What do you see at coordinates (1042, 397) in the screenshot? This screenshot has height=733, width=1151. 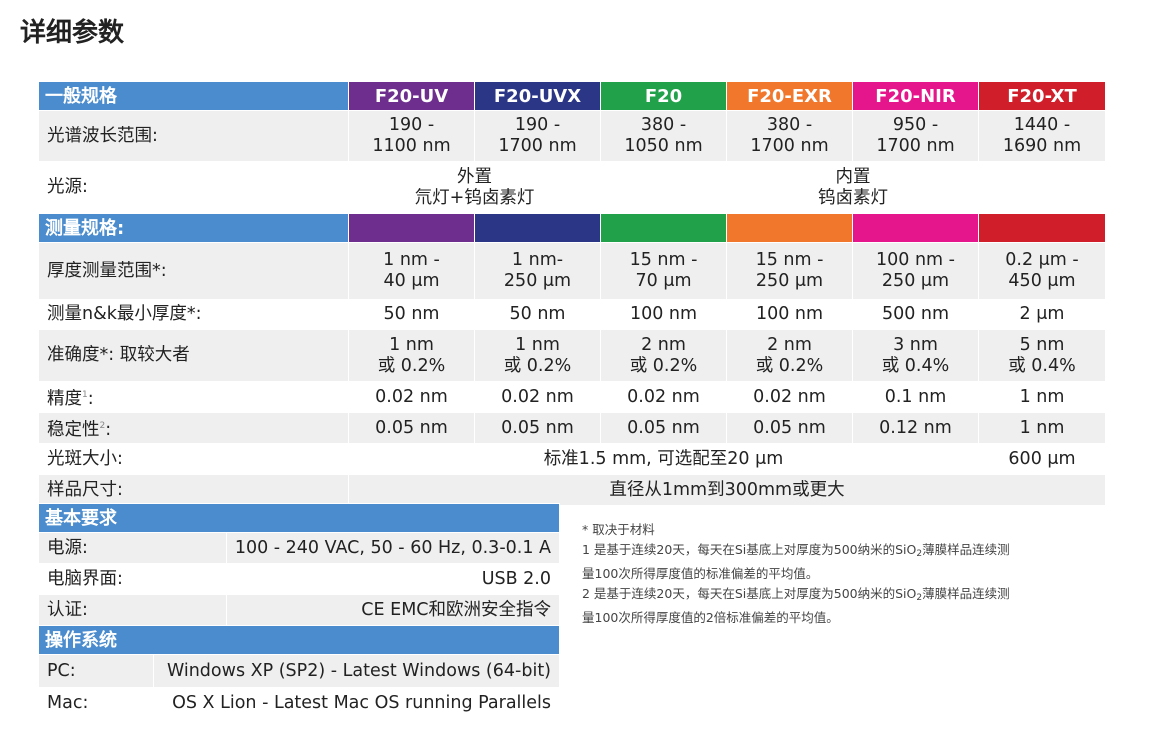 I see `precision-value: 1 nm` at bounding box center [1042, 397].